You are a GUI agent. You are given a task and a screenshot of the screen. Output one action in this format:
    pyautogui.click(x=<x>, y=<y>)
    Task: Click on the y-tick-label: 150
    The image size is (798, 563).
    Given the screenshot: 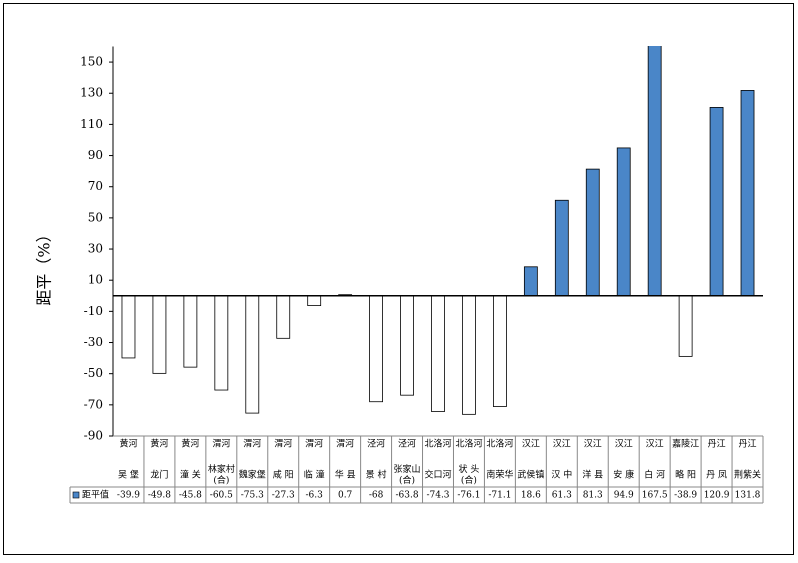 What is the action you would take?
    pyautogui.click(x=91, y=62)
    